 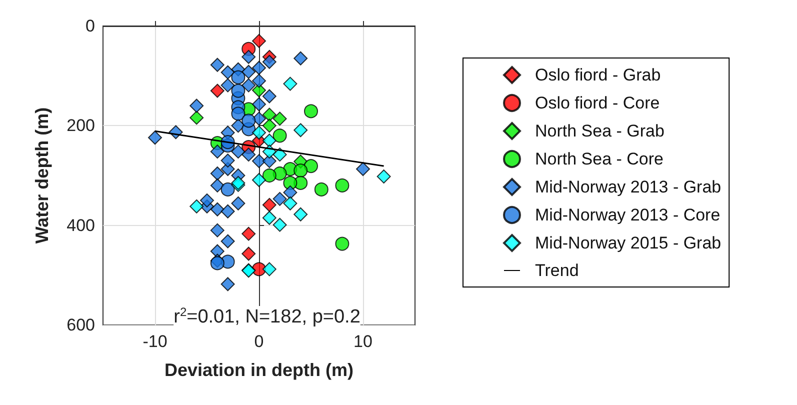 I want to click on legend-label: Mid-Norway 2013 - Grab, so click(x=628, y=187).